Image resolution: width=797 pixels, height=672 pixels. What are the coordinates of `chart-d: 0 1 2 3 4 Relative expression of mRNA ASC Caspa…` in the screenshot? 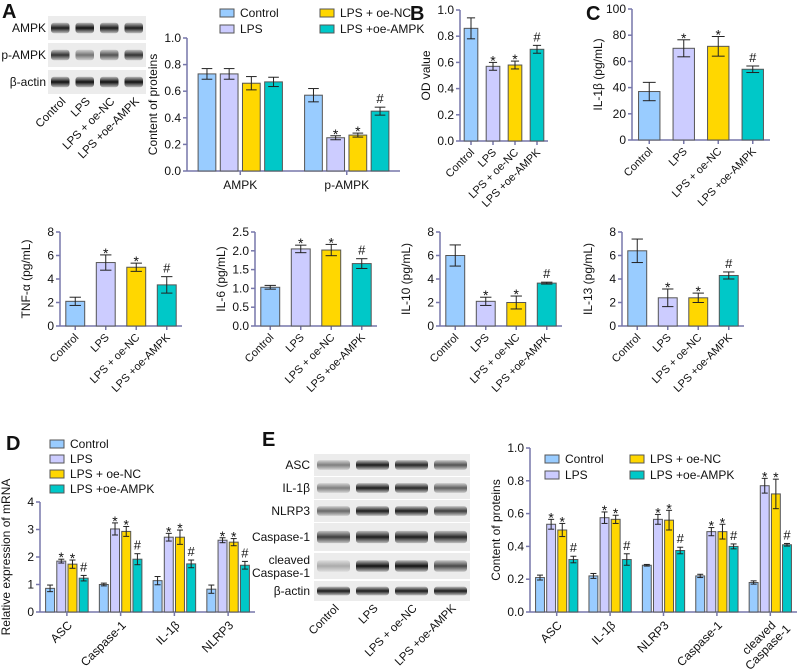 It's located at (127, 553).